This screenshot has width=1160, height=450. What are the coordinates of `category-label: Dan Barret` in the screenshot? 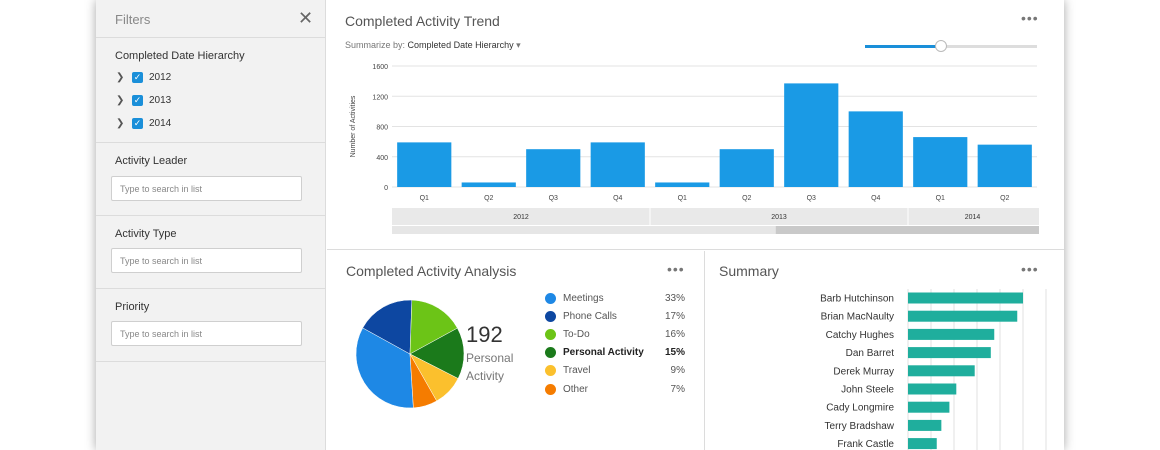 It's located at (870, 353).